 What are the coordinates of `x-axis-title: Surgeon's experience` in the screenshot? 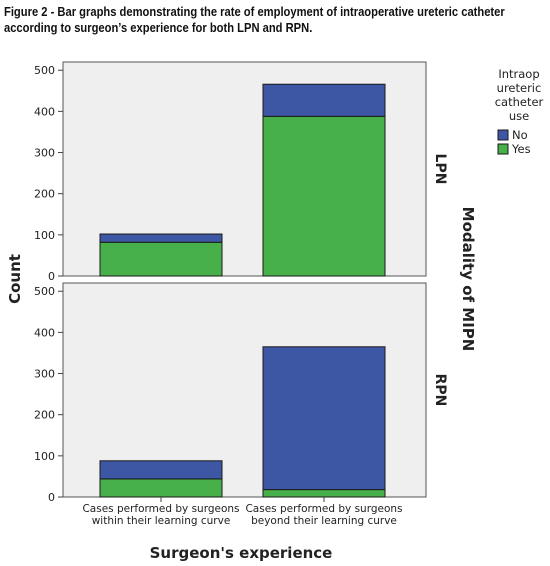 It's located at (241, 553).